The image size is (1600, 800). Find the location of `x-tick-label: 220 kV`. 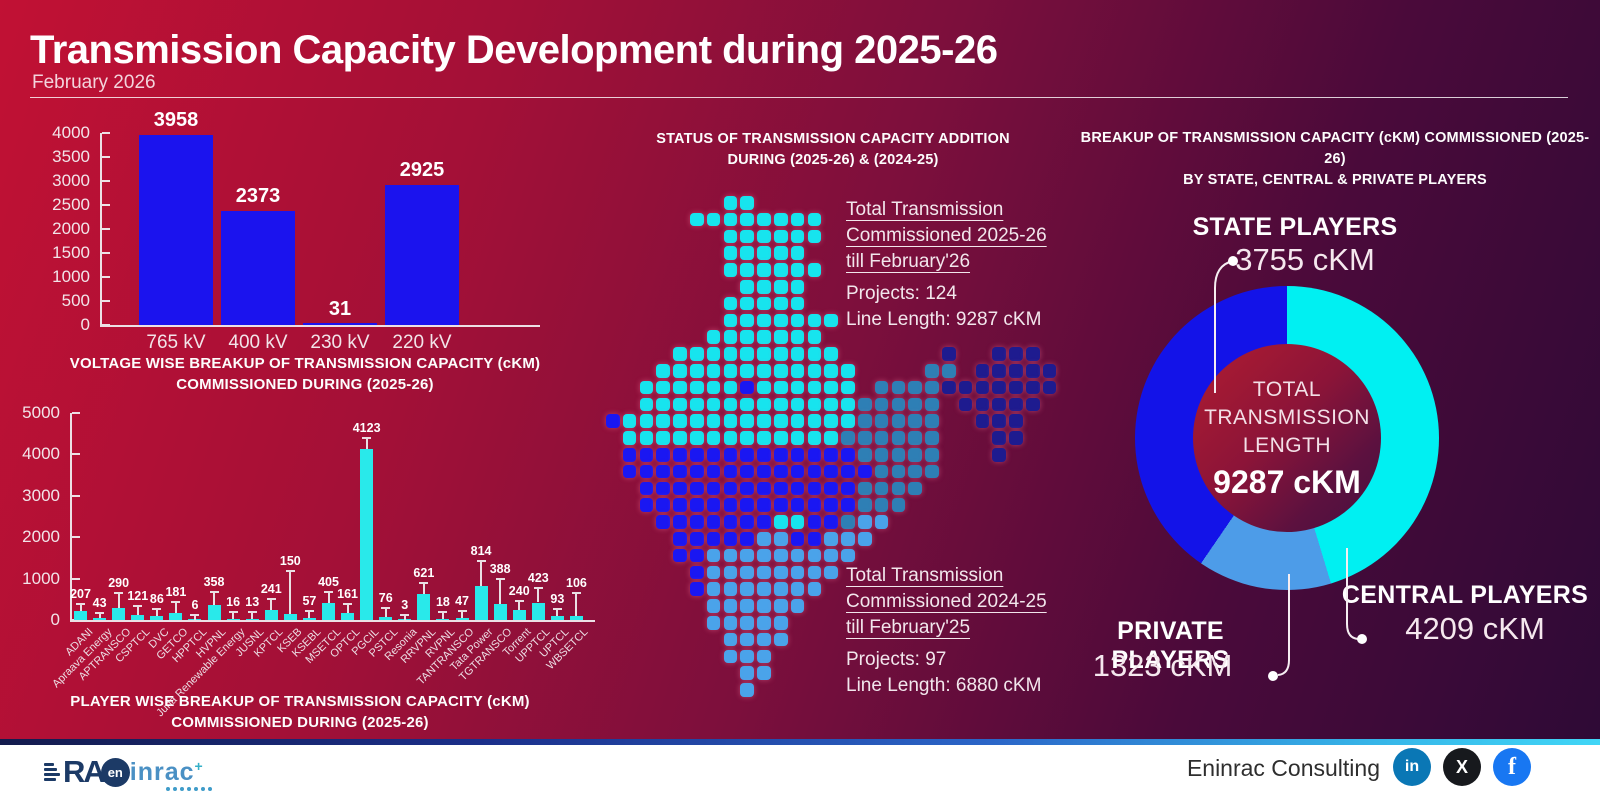

x-tick-label: 220 kV is located at coordinates (422, 342).